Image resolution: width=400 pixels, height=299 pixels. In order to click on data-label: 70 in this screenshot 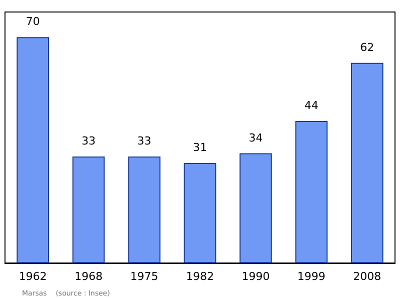, I will do `click(33, 21)`.